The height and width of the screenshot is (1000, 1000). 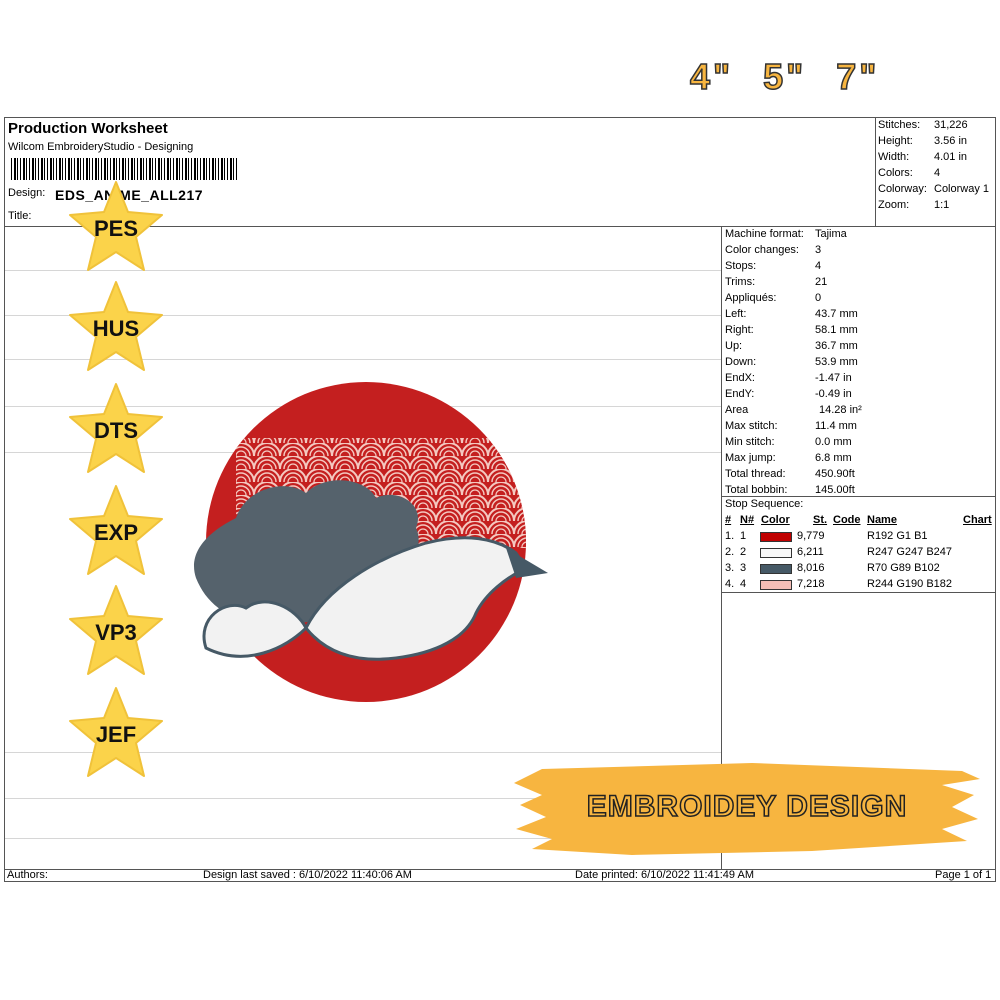 I want to click on stat-value: 0.0 mm, so click(x=833, y=442).